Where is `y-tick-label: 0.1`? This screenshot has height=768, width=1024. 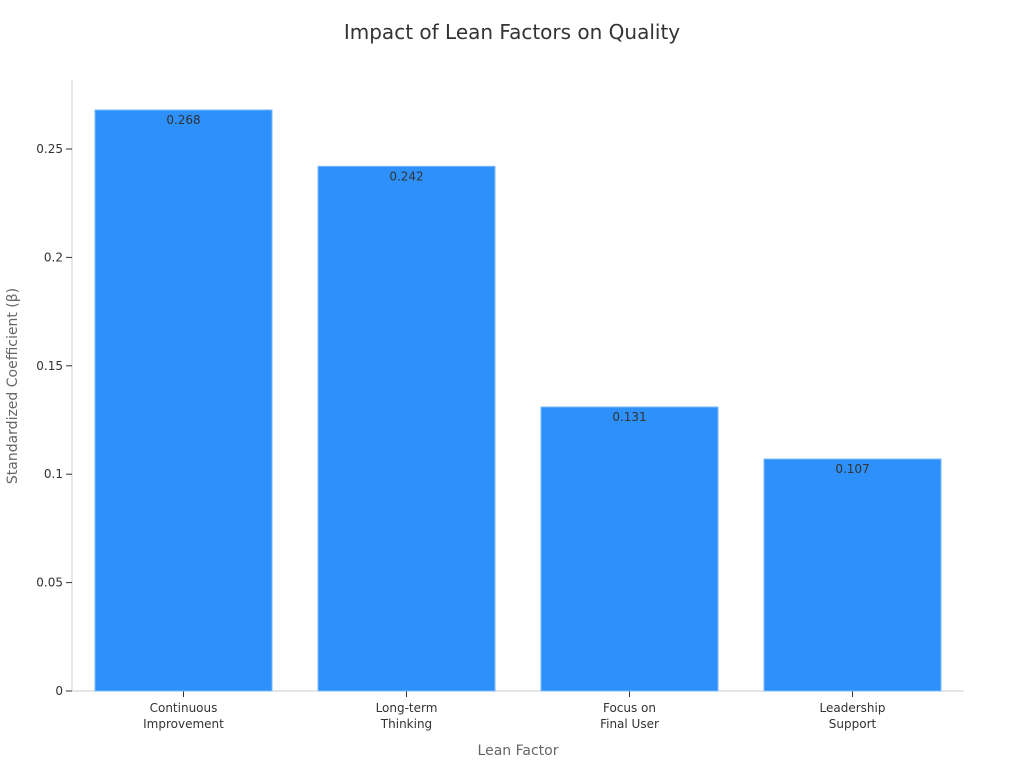
y-tick-label: 0.1 is located at coordinates (53, 474).